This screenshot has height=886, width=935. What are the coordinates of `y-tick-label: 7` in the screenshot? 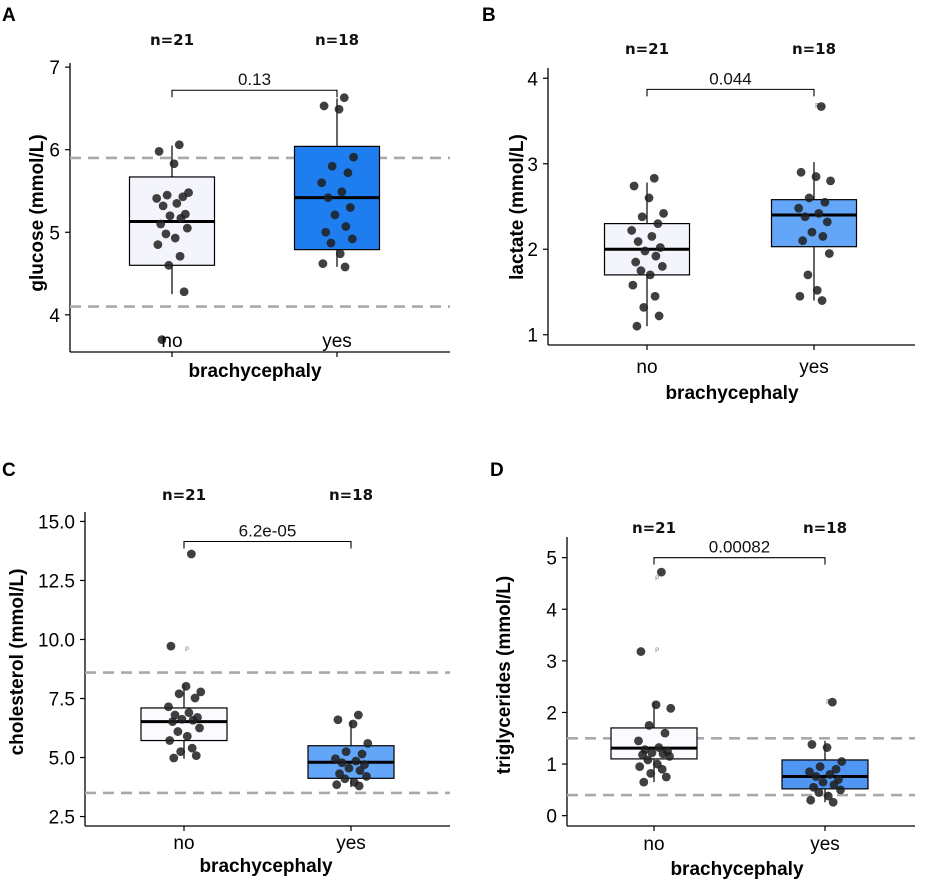 It's located at (54, 68).